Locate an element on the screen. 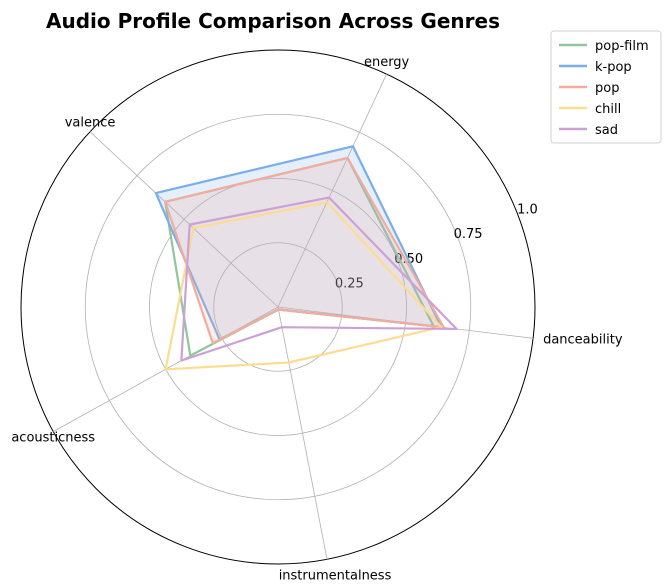  radial-tick-label: 0.25 is located at coordinates (349, 283).